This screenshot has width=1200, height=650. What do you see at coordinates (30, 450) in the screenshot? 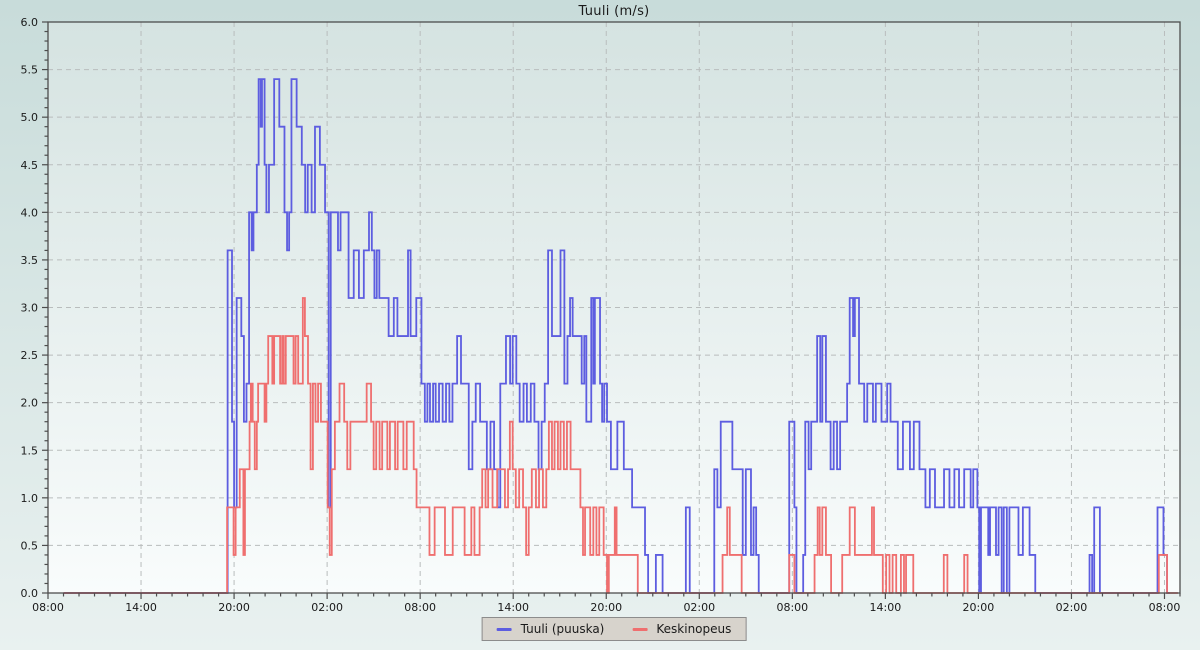
I see `svg-text: 1.5` at bounding box center [30, 450].